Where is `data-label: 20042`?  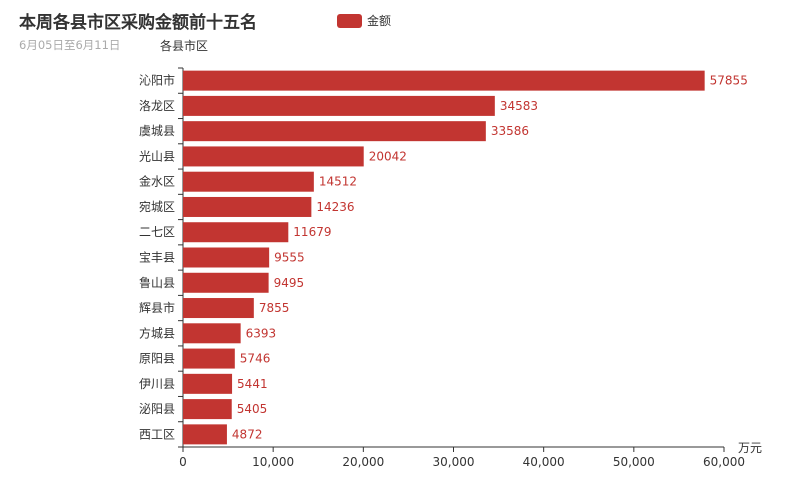 data-label: 20042 is located at coordinates (388, 156).